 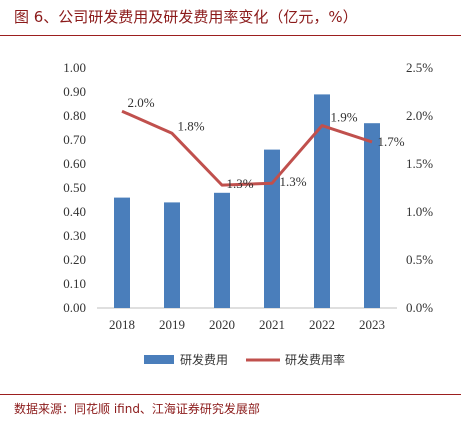 I want to click on figure-title: 图 6、公司研发费用及研发费用率变化（亿元，%）, so click(x=186, y=17).